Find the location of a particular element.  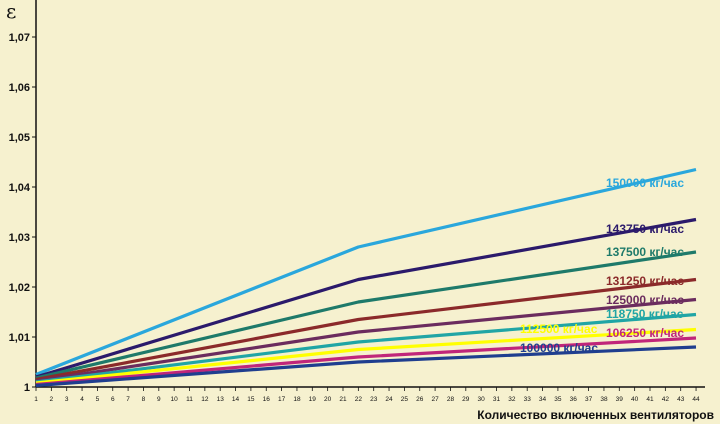

y-tick-label: 1,07 is located at coordinates (19, 38).